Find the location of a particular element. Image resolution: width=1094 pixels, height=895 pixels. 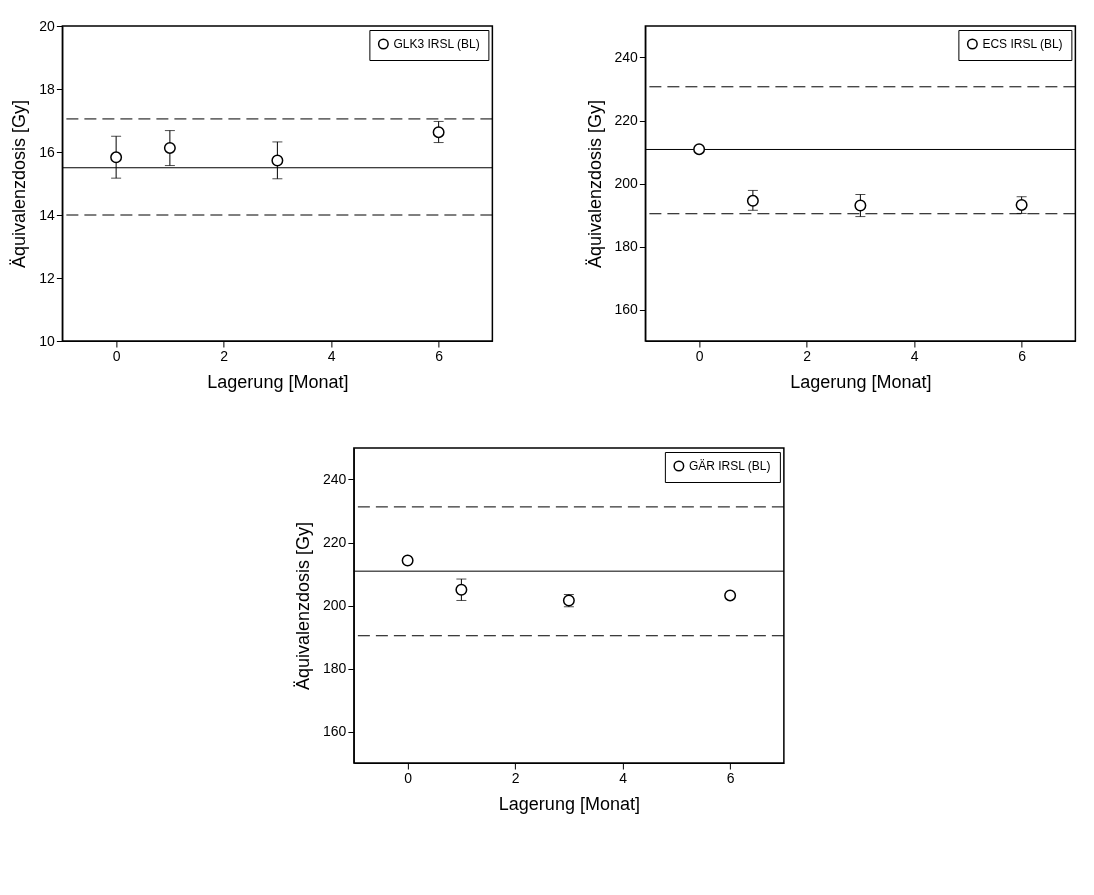

legend-label: ECS IRSL (BL) is located at coordinates (1022, 44).